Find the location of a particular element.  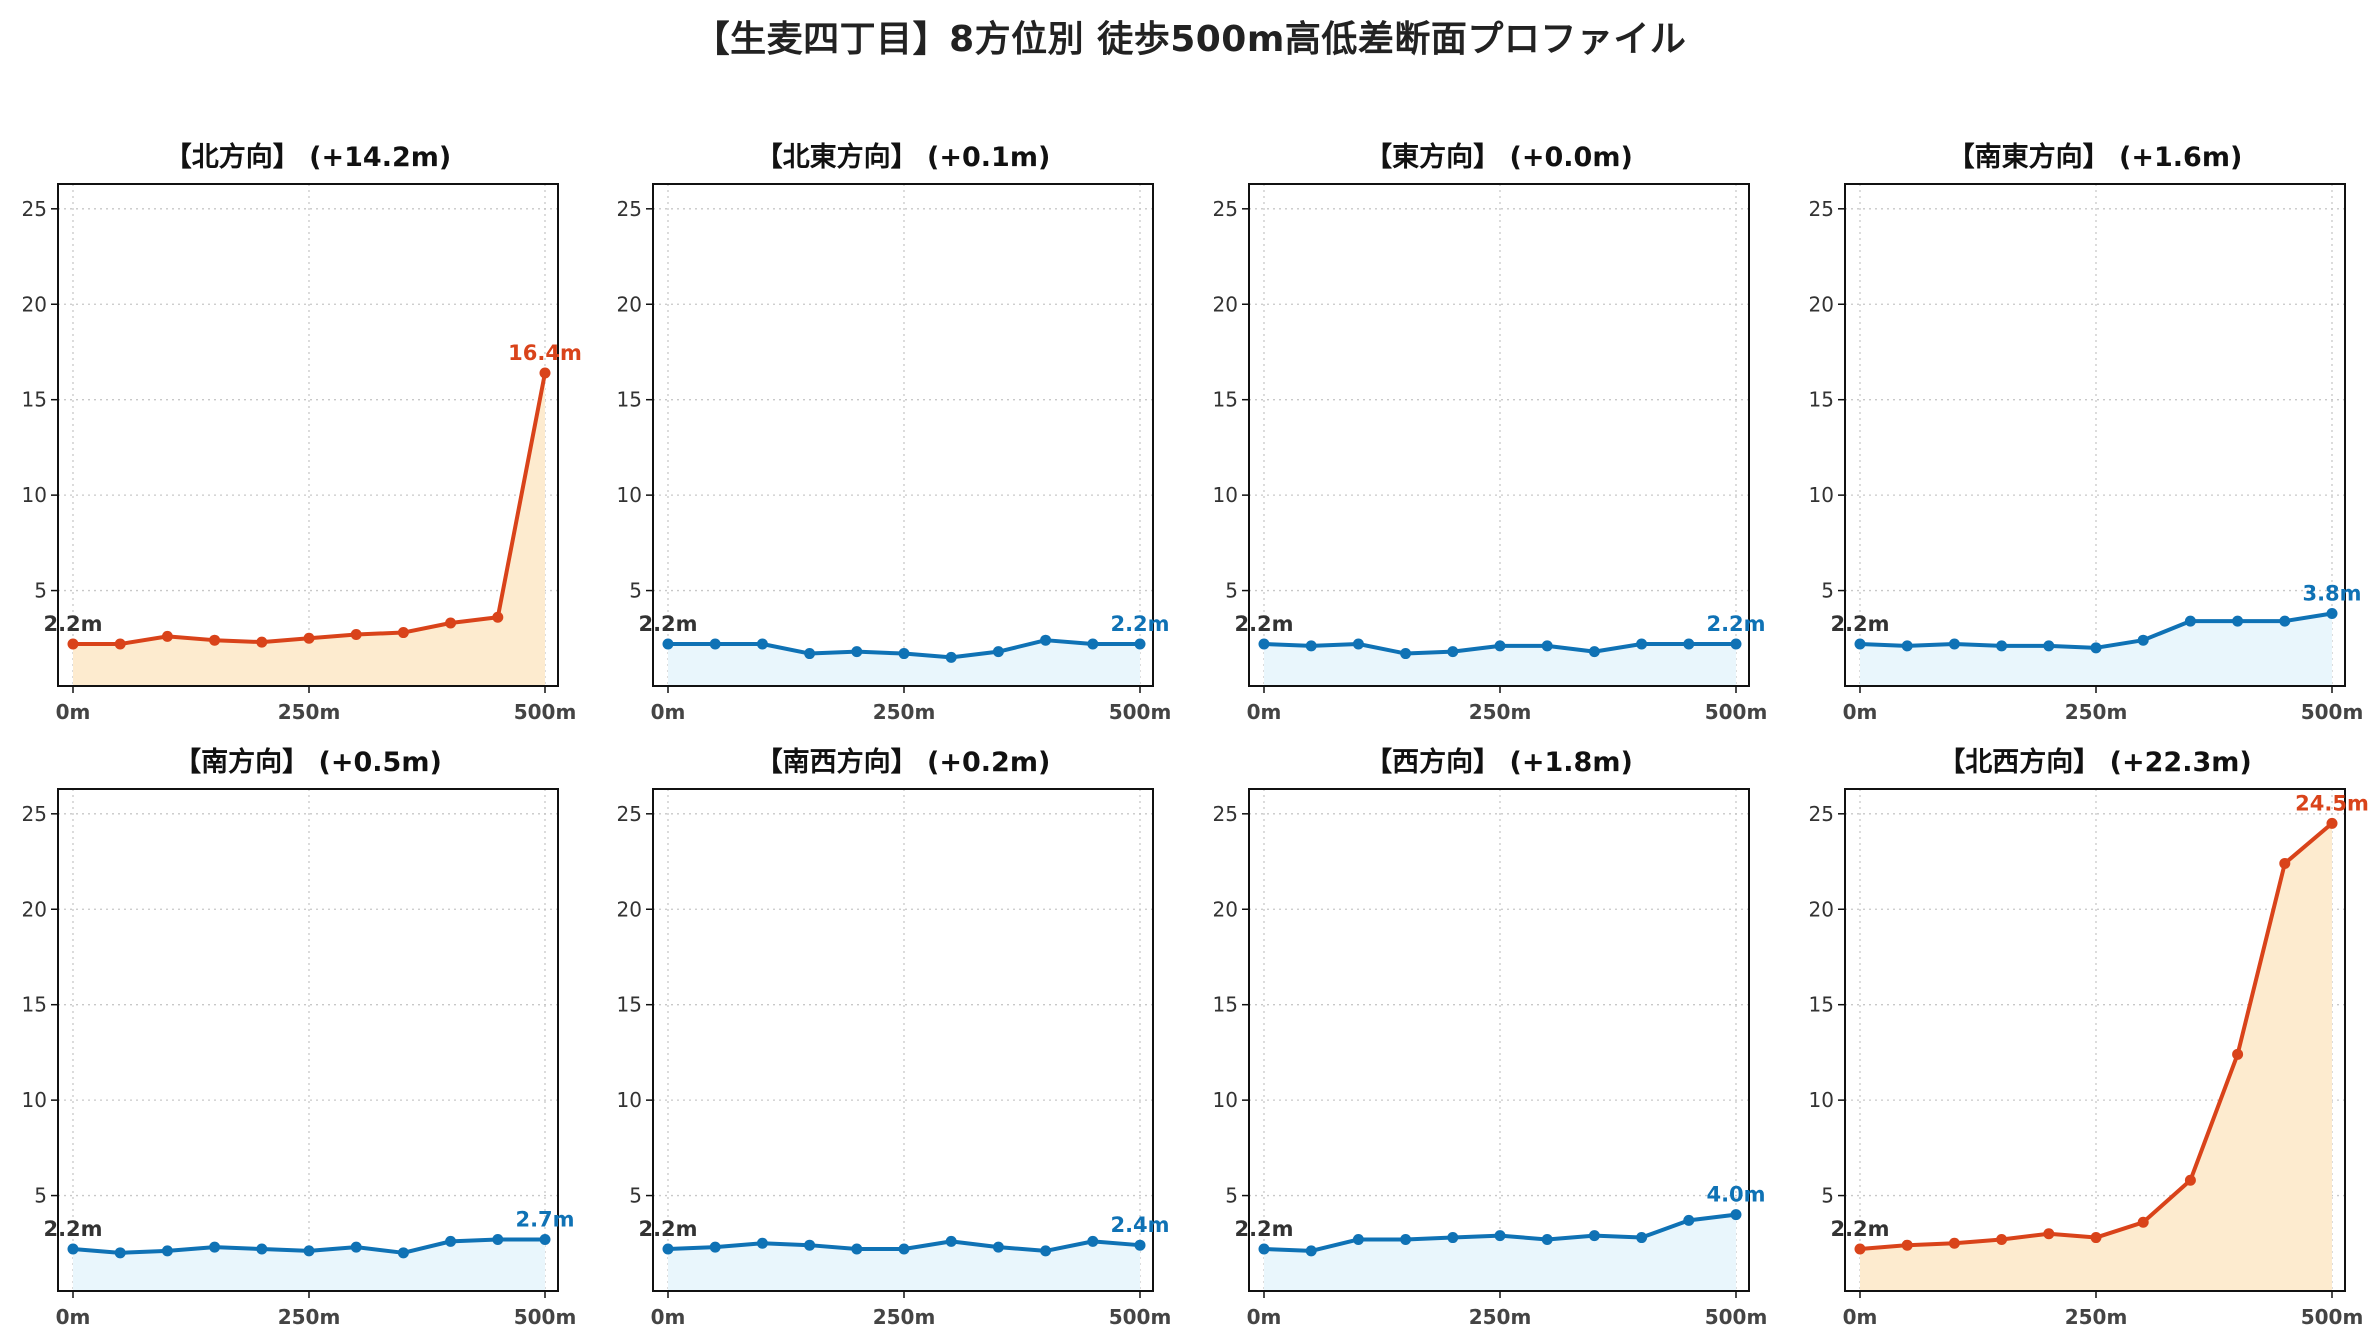

end-elevation-label: 24.5m is located at coordinates (2332, 803).